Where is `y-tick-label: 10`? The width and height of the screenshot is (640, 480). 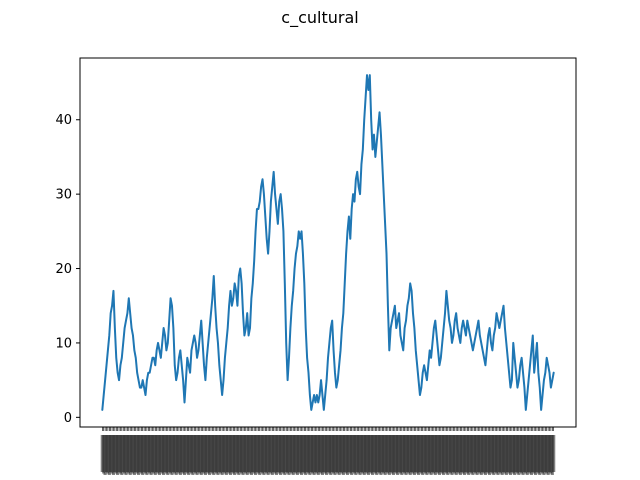 y-tick-label: 10 is located at coordinates (63, 343).